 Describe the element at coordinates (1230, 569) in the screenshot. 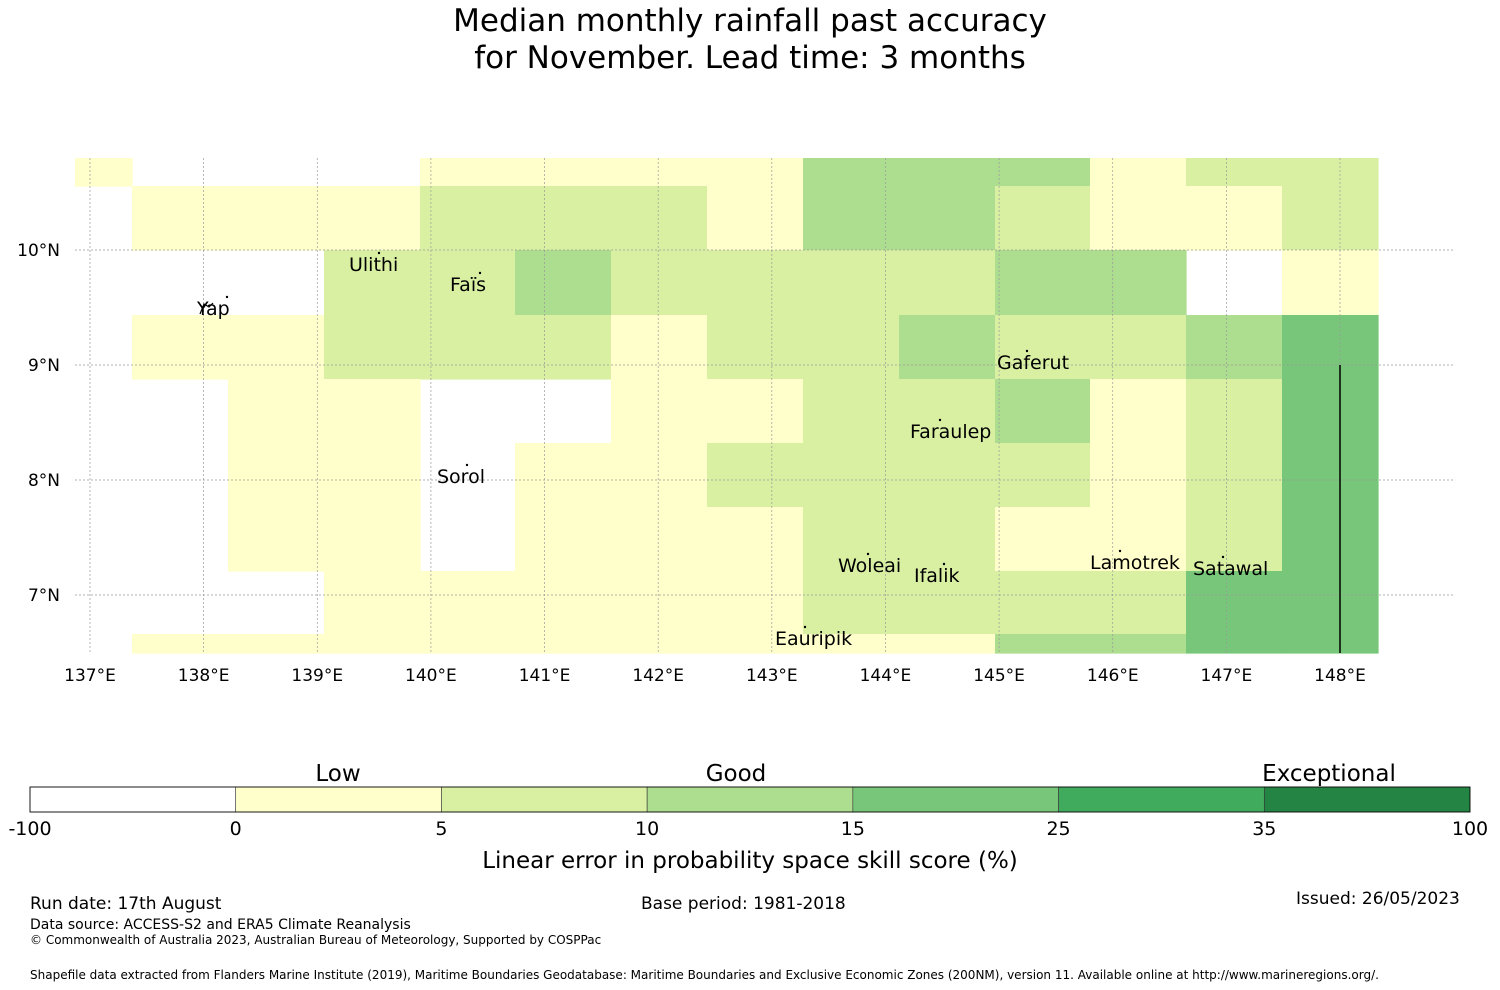

I see `island-label: Satawal` at that location.